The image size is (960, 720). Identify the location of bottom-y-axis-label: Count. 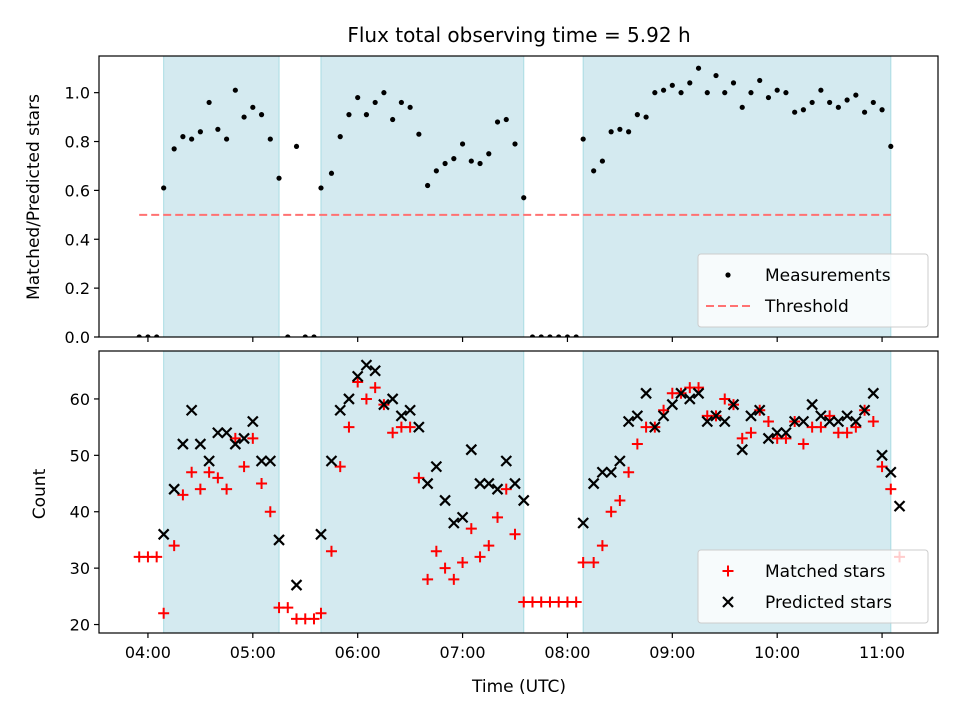
(40, 493).